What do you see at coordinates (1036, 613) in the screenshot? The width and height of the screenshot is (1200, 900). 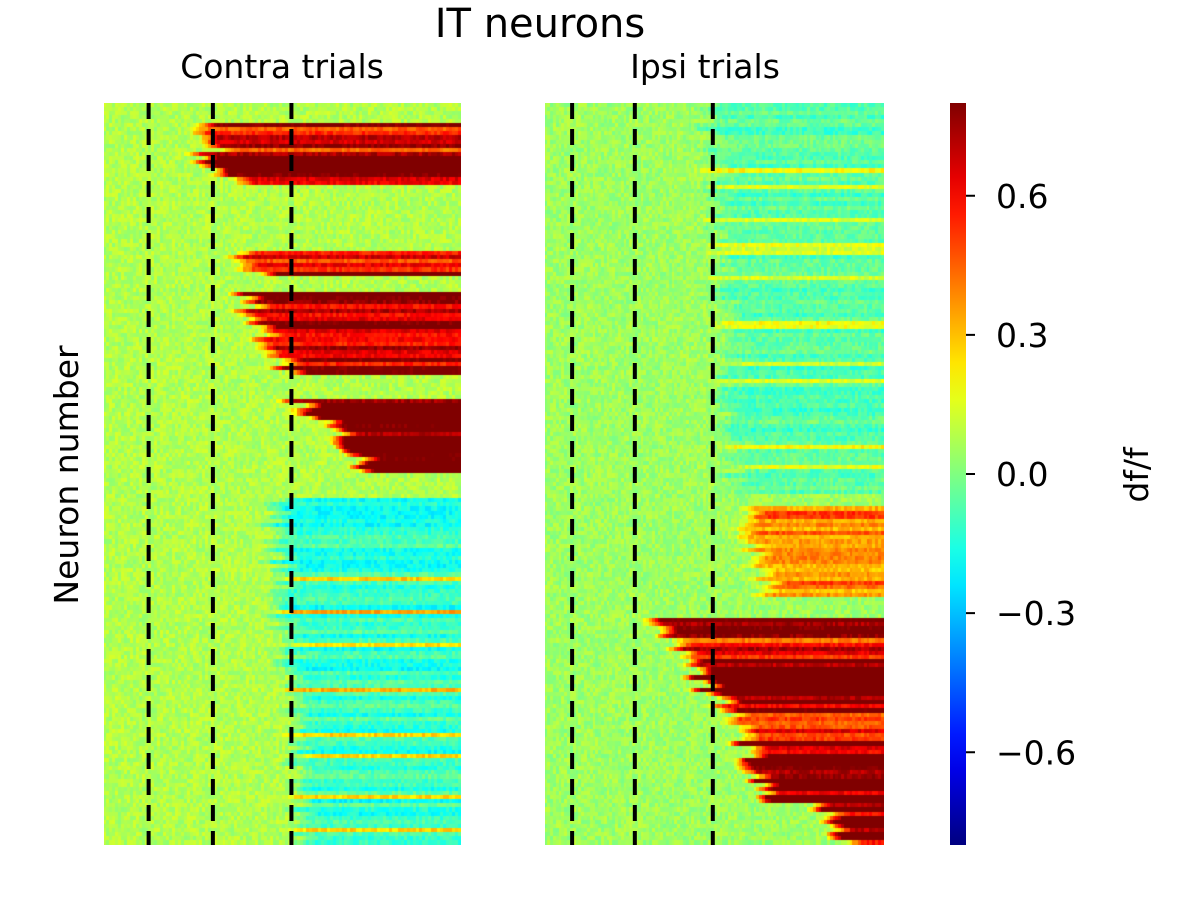 I see `colorbar-tick-label: −0.3` at bounding box center [1036, 613].